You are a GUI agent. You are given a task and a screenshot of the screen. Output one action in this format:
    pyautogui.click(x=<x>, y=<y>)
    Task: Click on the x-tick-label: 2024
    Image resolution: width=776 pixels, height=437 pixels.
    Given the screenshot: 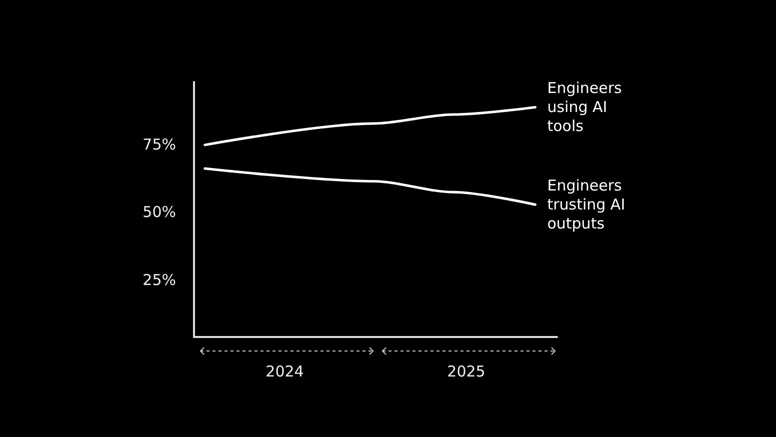 What is the action you would take?
    pyautogui.click(x=285, y=371)
    